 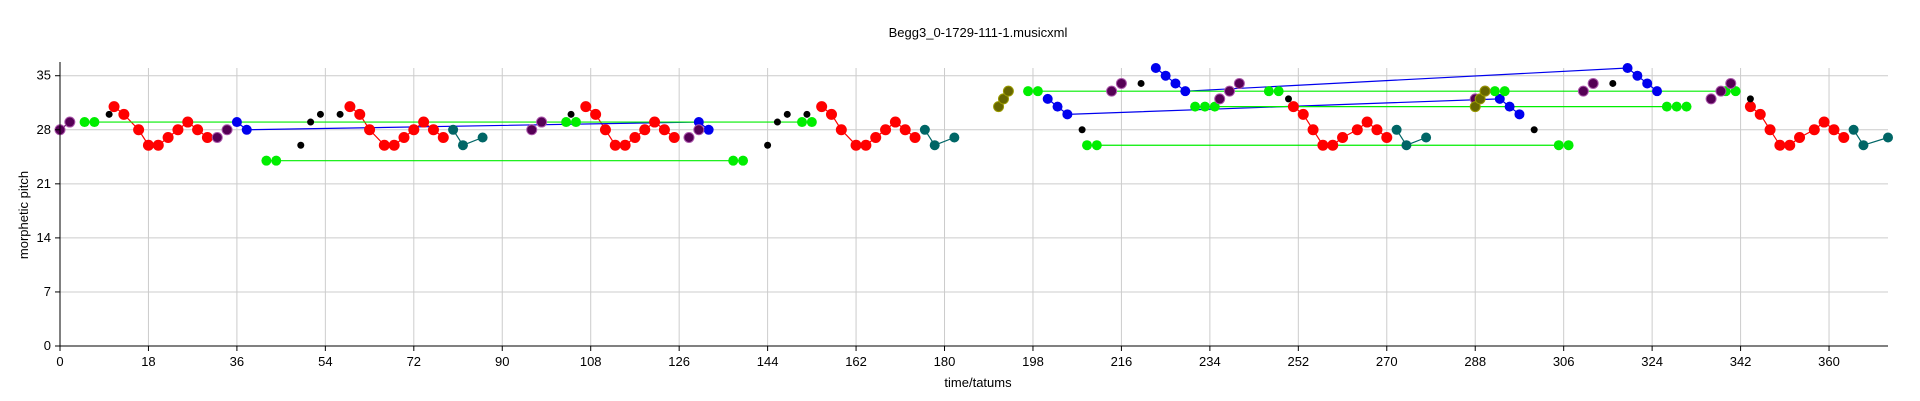 What do you see at coordinates (978, 32) in the screenshot?
I see `chart-title: Begg3_0-1729-111-1.musicxml` at bounding box center [978, 32].